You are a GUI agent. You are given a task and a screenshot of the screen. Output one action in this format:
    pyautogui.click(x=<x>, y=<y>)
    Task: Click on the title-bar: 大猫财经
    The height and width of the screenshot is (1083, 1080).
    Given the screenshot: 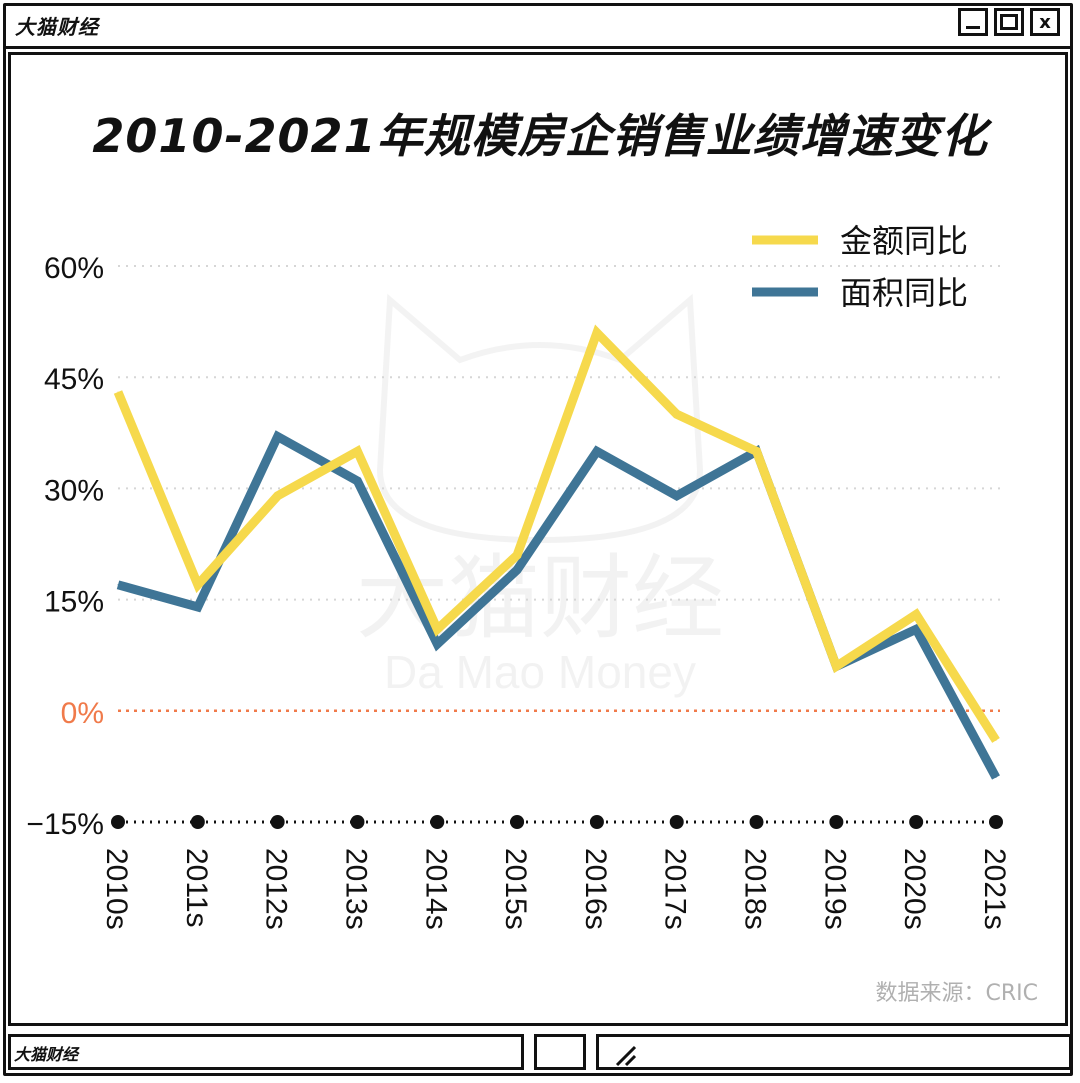 What is the action you would take?
    pyautogui.click(x=538, y=26)
    